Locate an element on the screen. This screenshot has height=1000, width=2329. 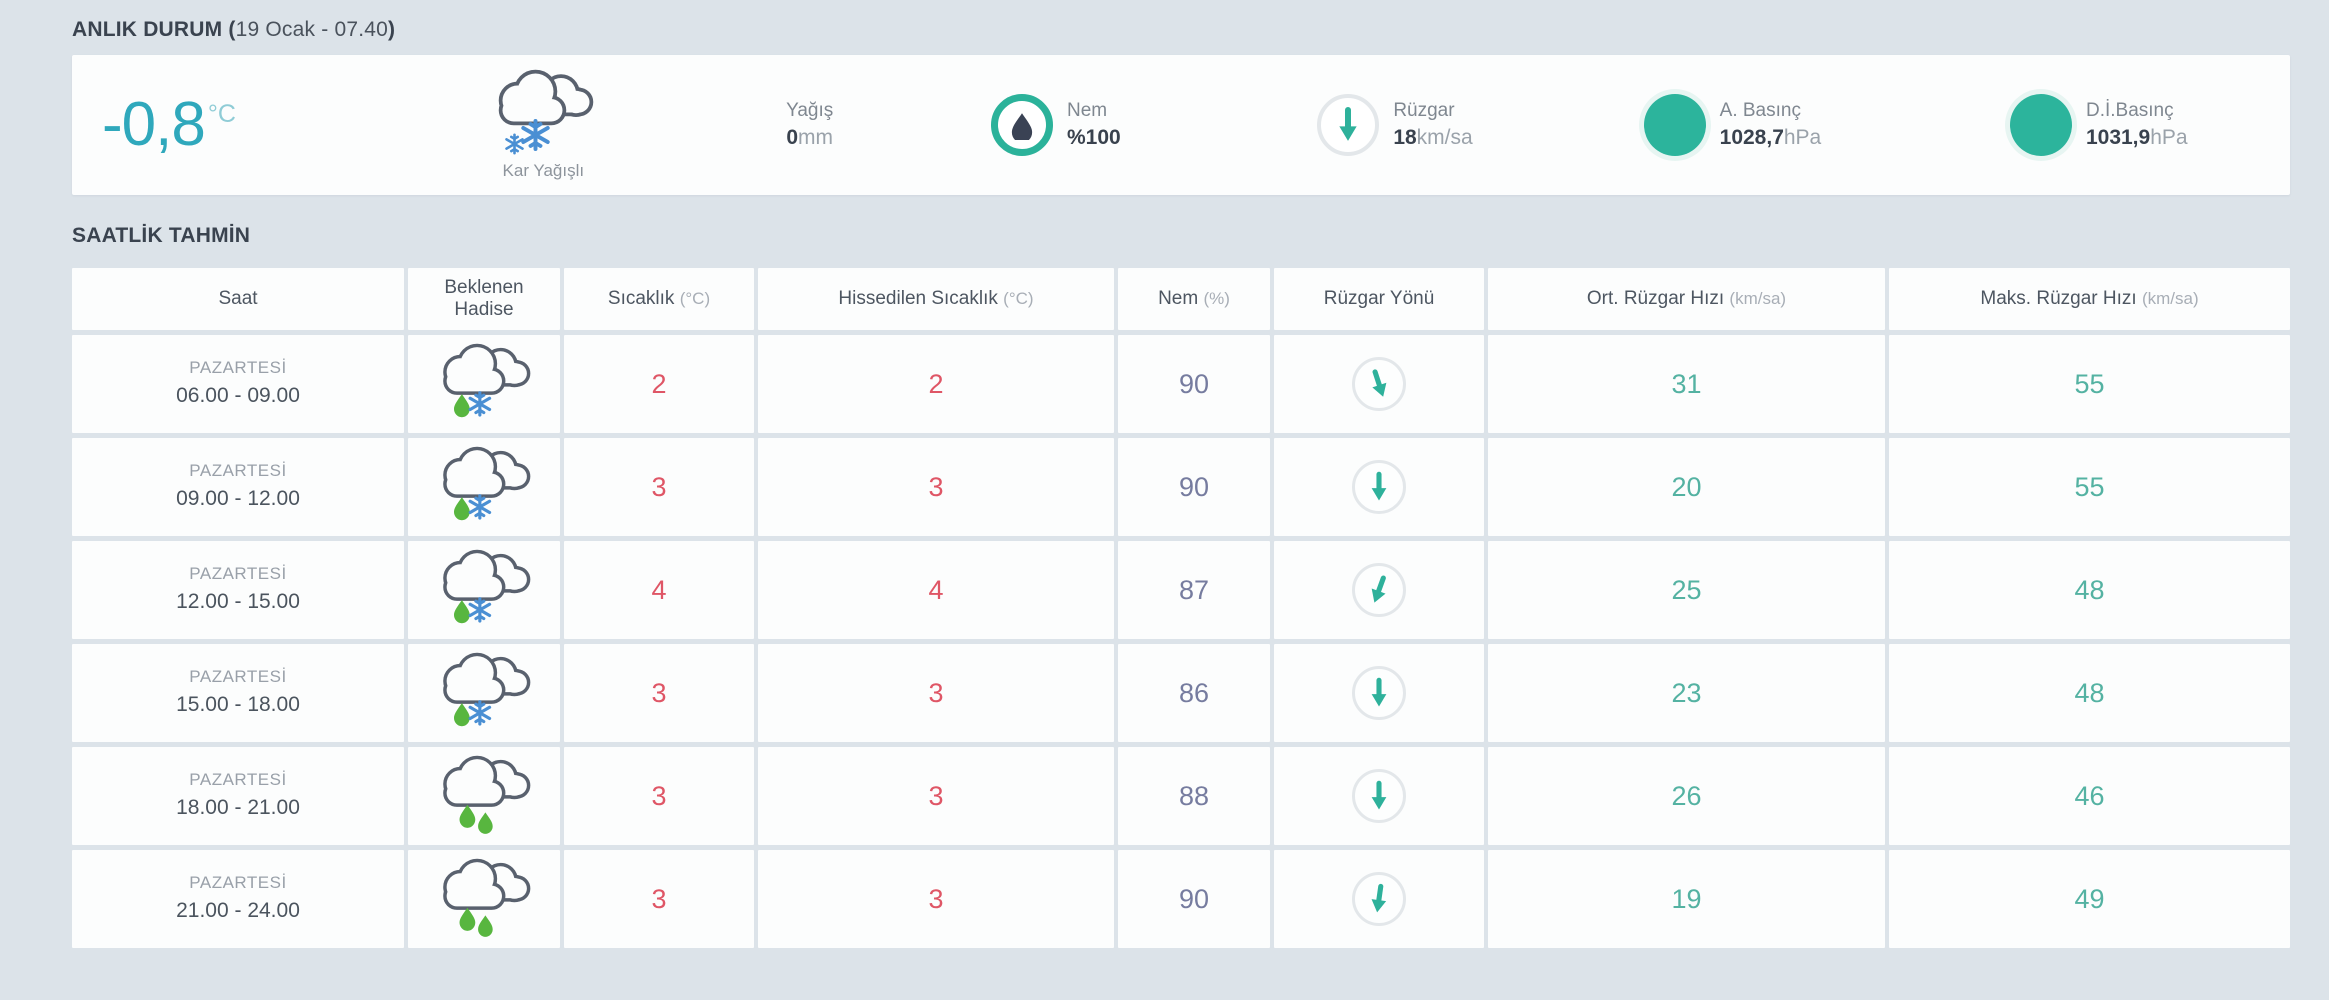
temperature-unit: °C is located at coordinates (221, 114).